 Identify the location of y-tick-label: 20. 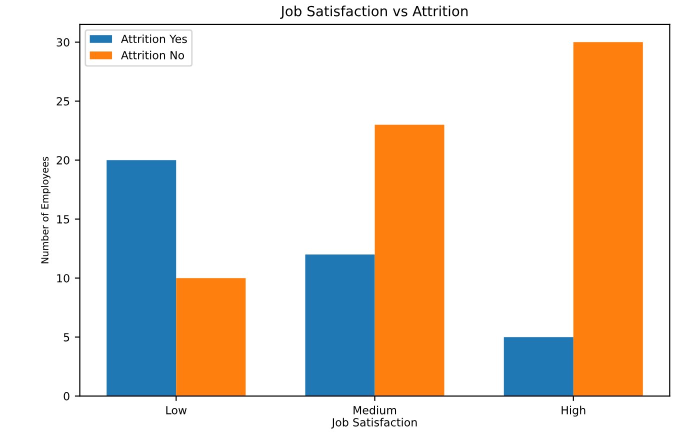
(63, 160).